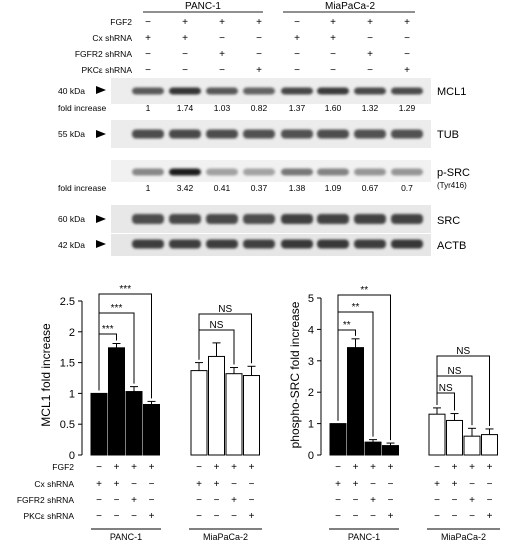 The width and height of the screenshot is (517, 550). What do you see at coordinates (46, 375) in the screenshot?
I see `chart1-ylabel: MCL1 fold increase` at bounding box center [46, 375].